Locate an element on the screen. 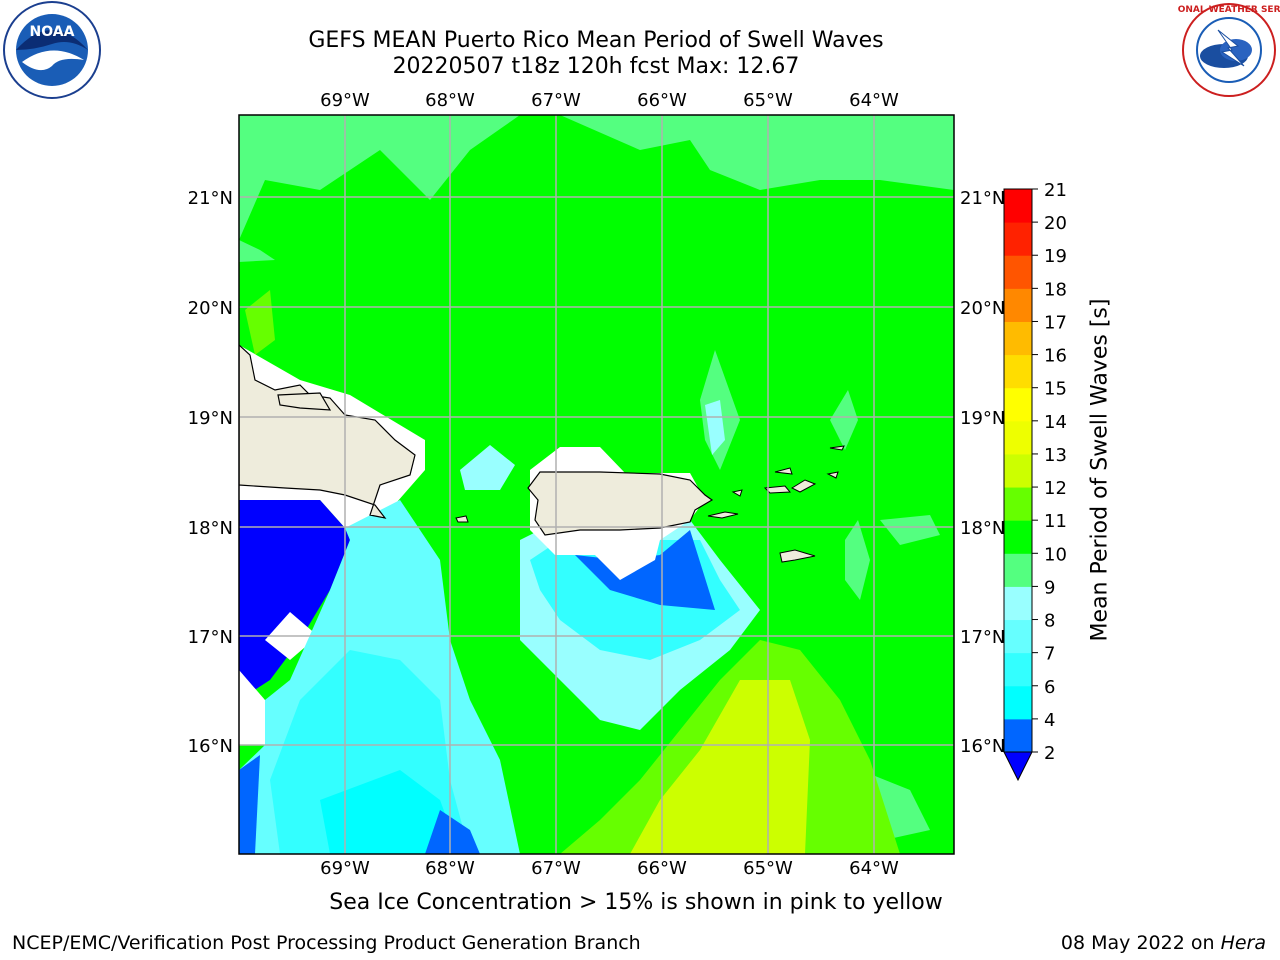 This screenshot has width=1280, height=960. colorbar-tick-label: 14 is located at coordinates (1055, 422).